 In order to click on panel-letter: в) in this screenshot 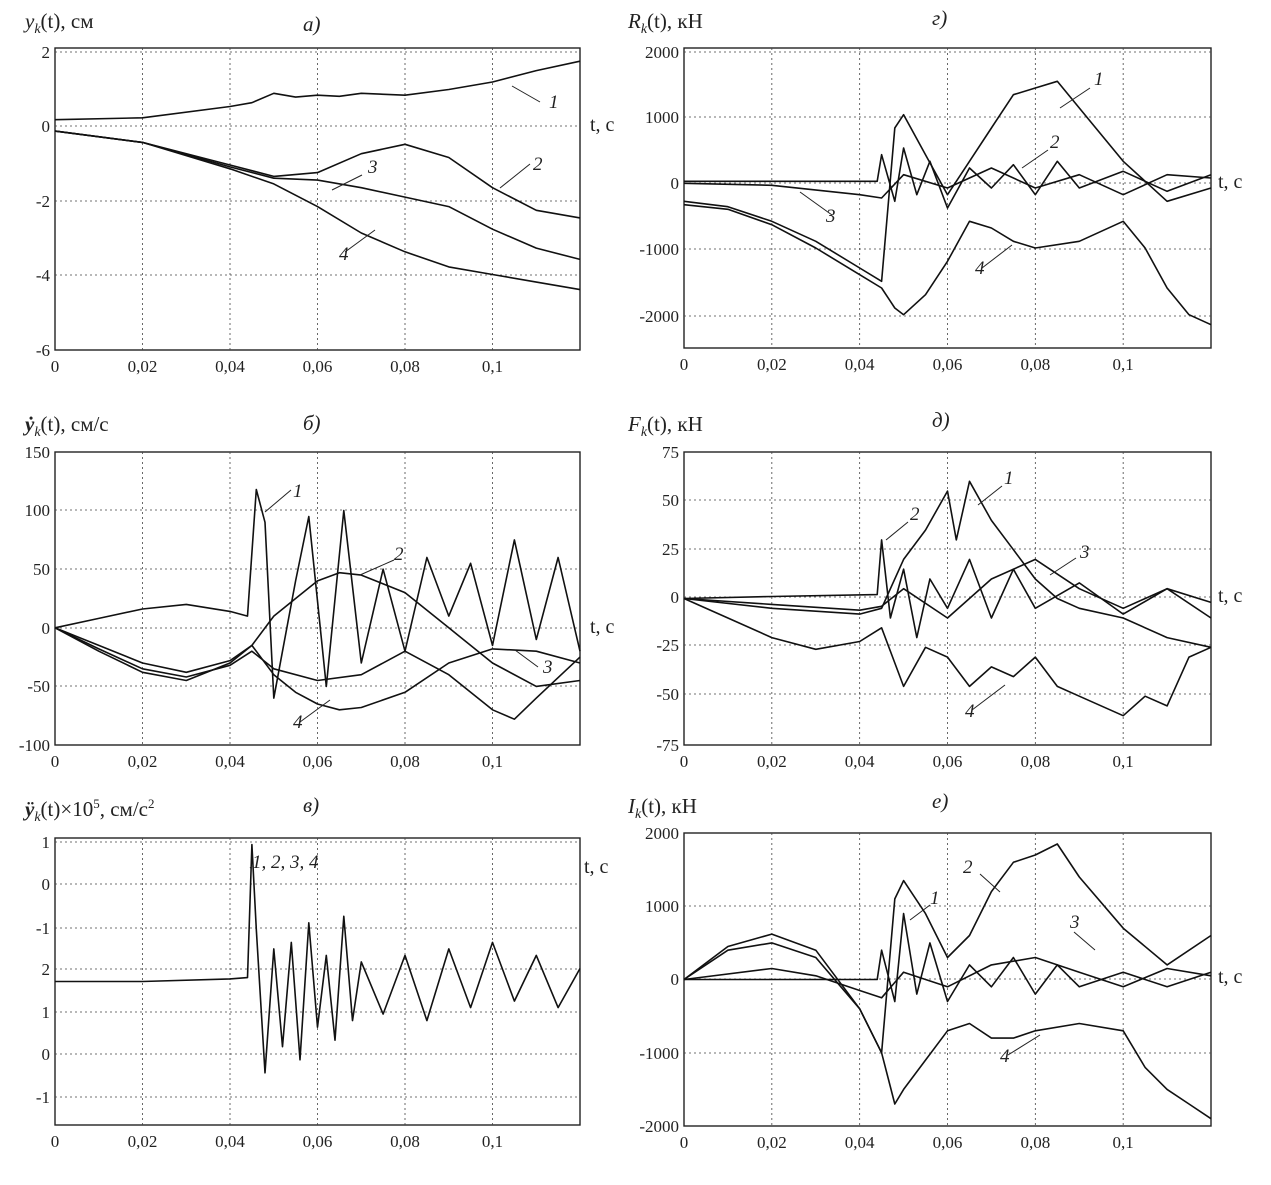, I will do `click(311, 805)`.